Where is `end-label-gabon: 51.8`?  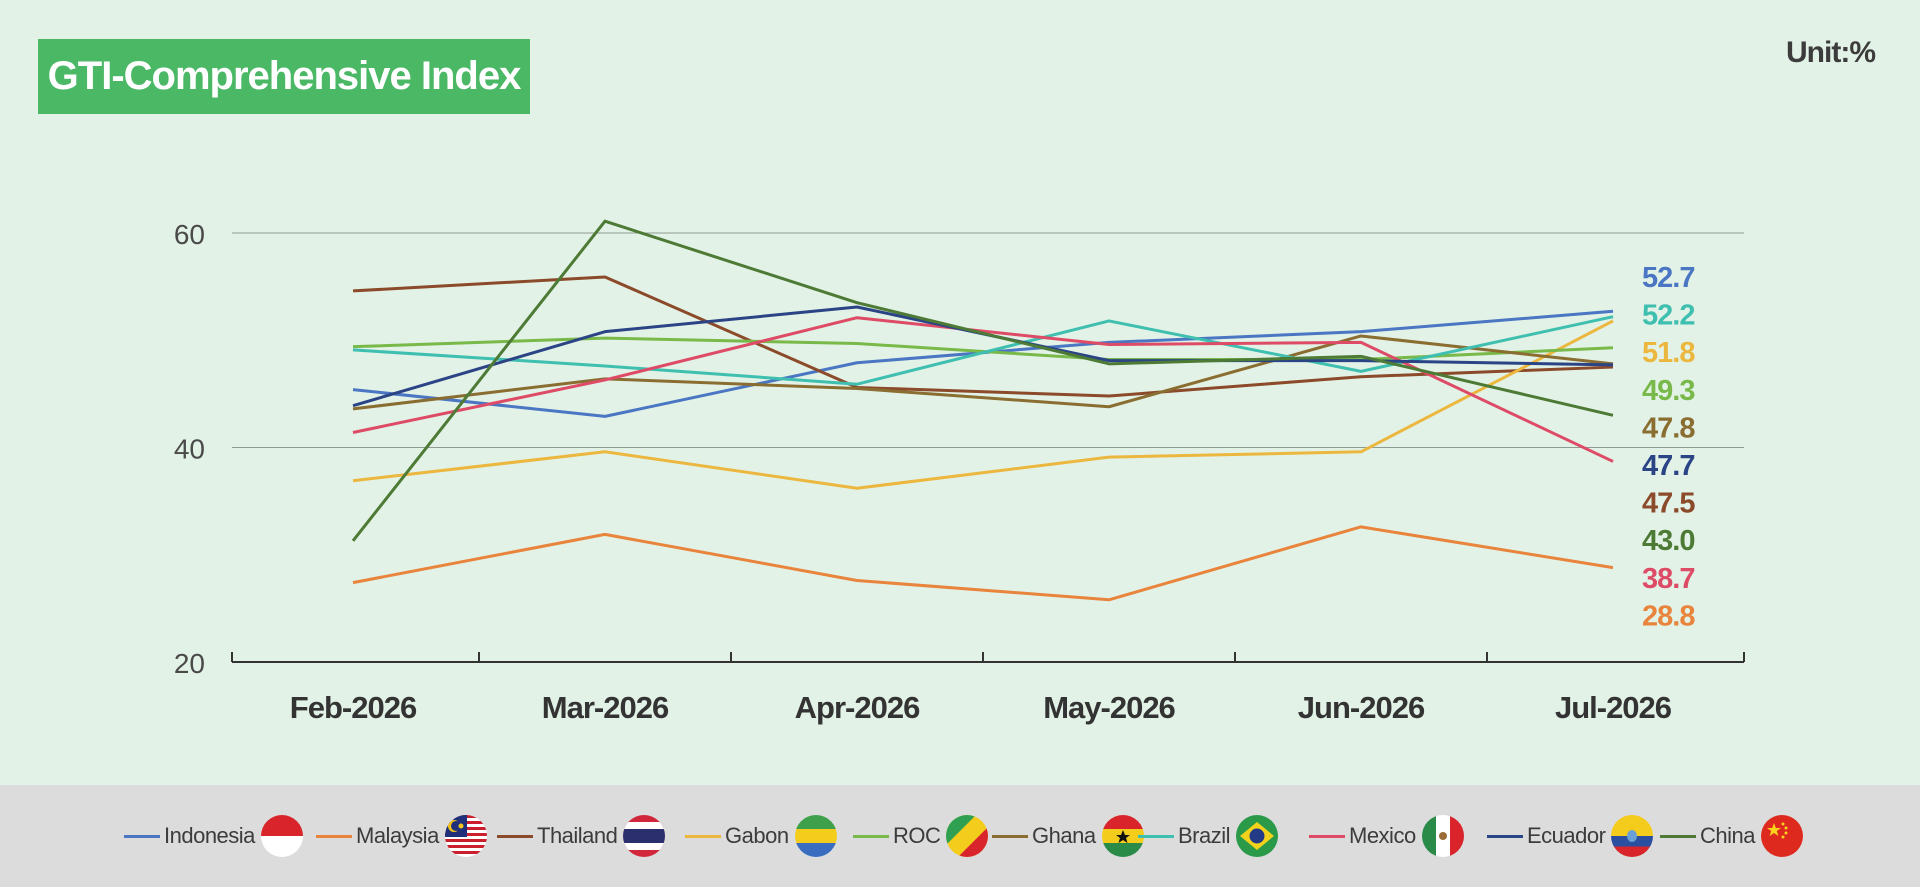 end-label-gabon: 51.8 is located at coordinates (1668, 353).